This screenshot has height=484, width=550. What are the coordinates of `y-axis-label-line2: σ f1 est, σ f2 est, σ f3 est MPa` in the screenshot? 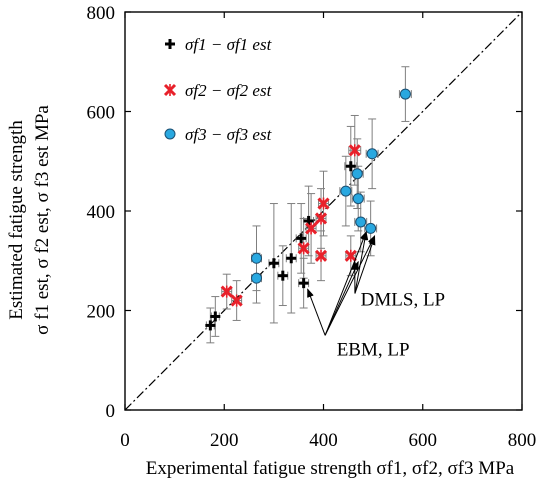 It's located at (42, 220).